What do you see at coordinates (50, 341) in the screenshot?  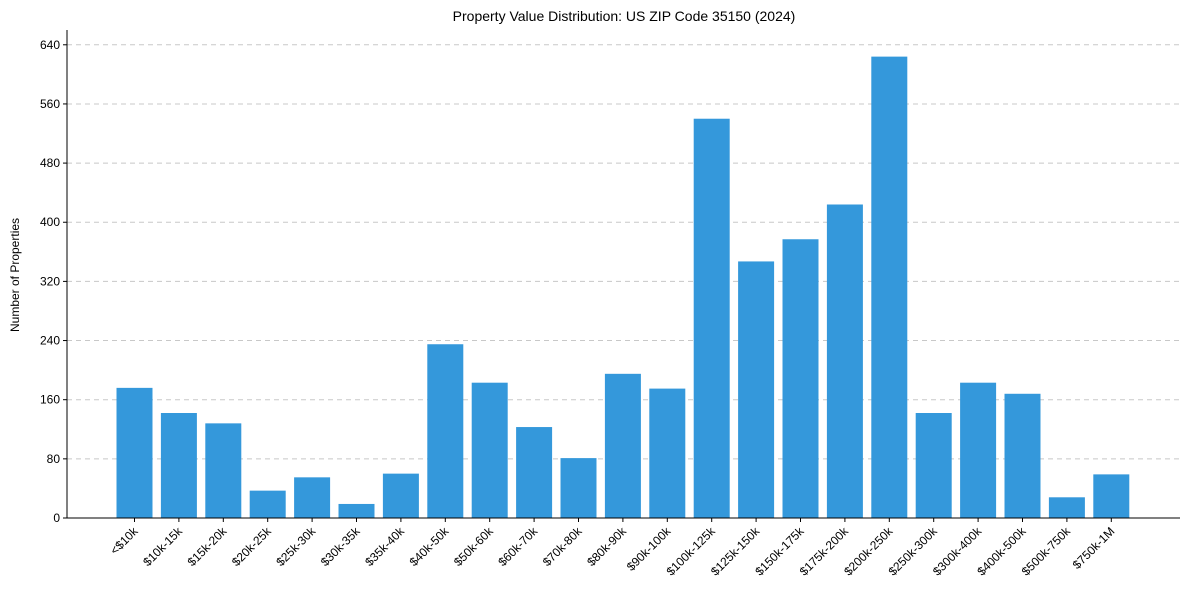 I see `y-tick-label: 240` at bounding box center [50, 341].